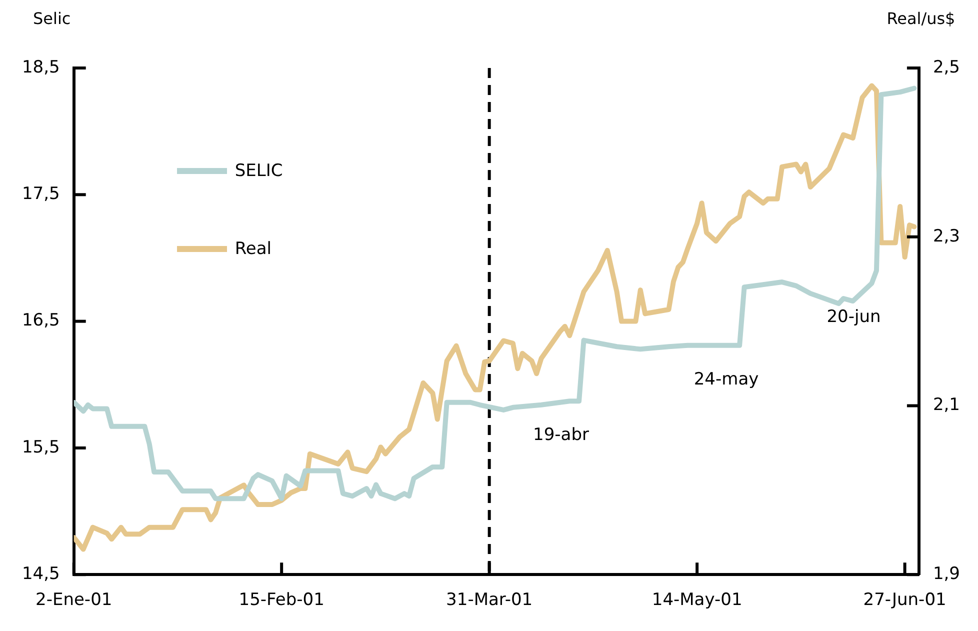 This screenshot has height=631, width=978. Describe the element at coordinates (258, 171) in the screenshot. I see `legend-label: SELIC` at that location.